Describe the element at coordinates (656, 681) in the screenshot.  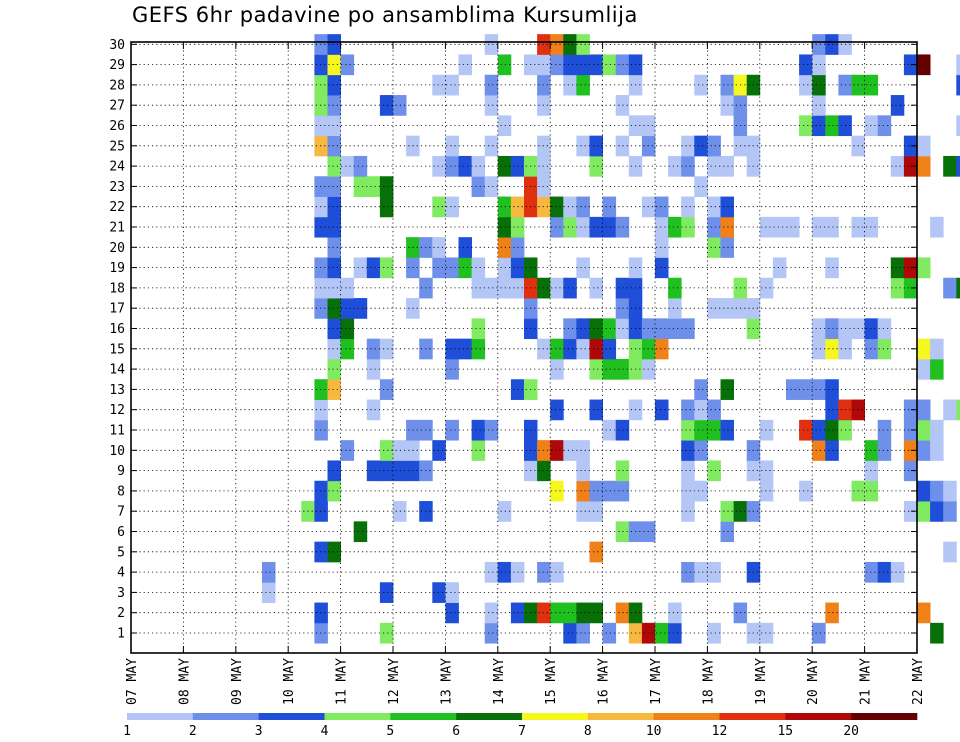
I see `x-tick-label: 17 MAY` at that location.